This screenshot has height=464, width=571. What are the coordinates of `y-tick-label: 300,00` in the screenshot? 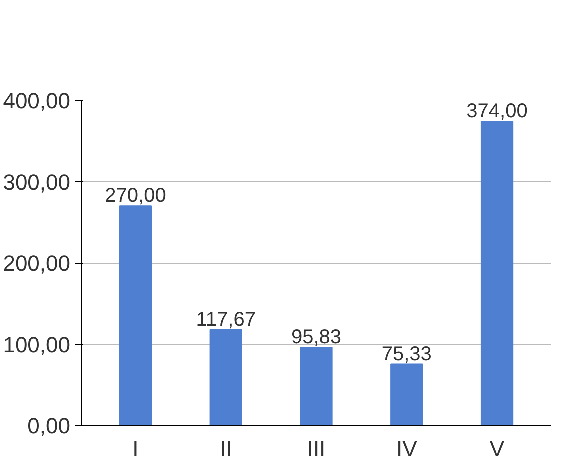 It's located at (37, 182).